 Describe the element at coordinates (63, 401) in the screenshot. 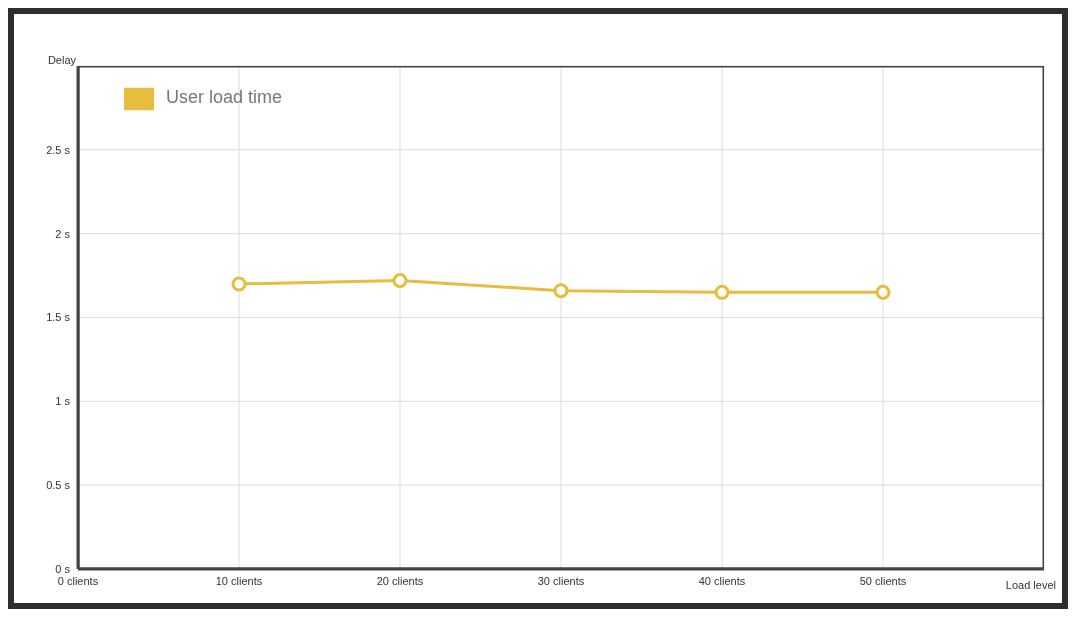

I see `y-tick-label: 1 s` at that location.